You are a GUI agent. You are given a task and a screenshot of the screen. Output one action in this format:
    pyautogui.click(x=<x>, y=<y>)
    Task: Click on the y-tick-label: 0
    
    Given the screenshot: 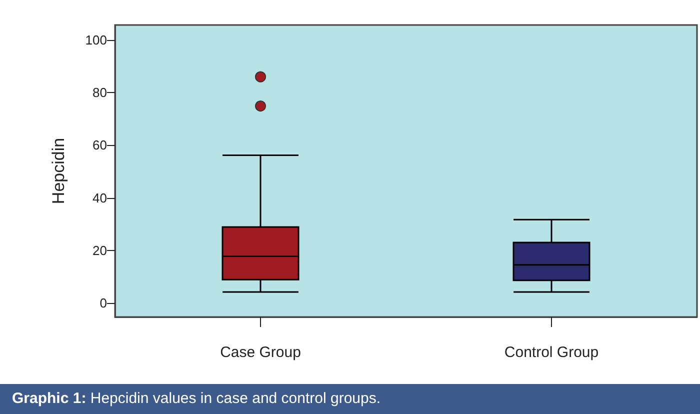 What is the action you would take?
    pyautogui.click(x=103, y=303)
    